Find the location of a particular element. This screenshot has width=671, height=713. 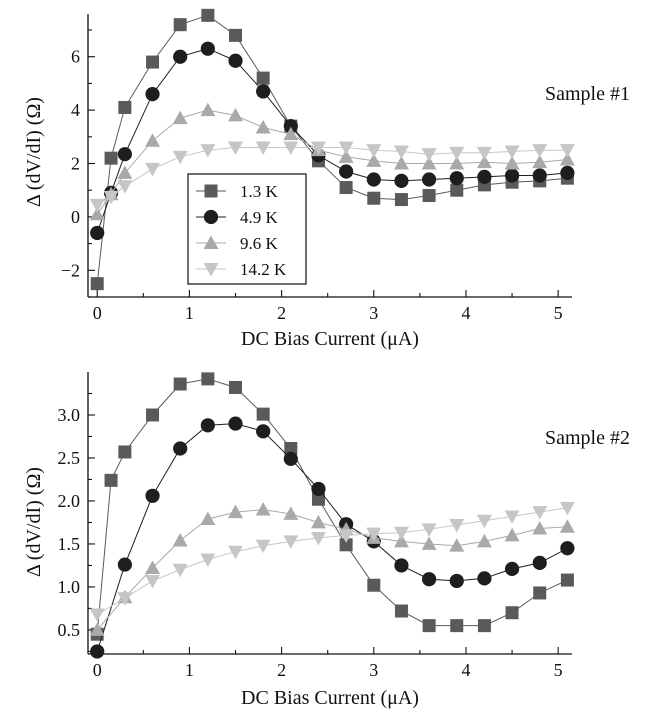

legend-label-1-3-k: 1.3 K is located at coordinates (259, 191).